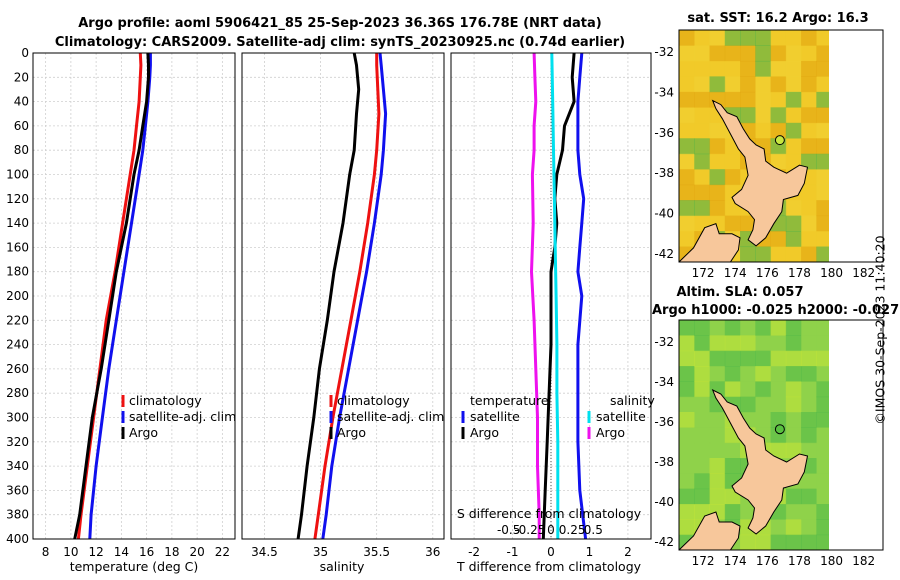 The width and height of the screenshot is (900, 580). Describe the element at coordinates (767, 561) in the screenshot. I see `lon-tick-label: 176` at that location.